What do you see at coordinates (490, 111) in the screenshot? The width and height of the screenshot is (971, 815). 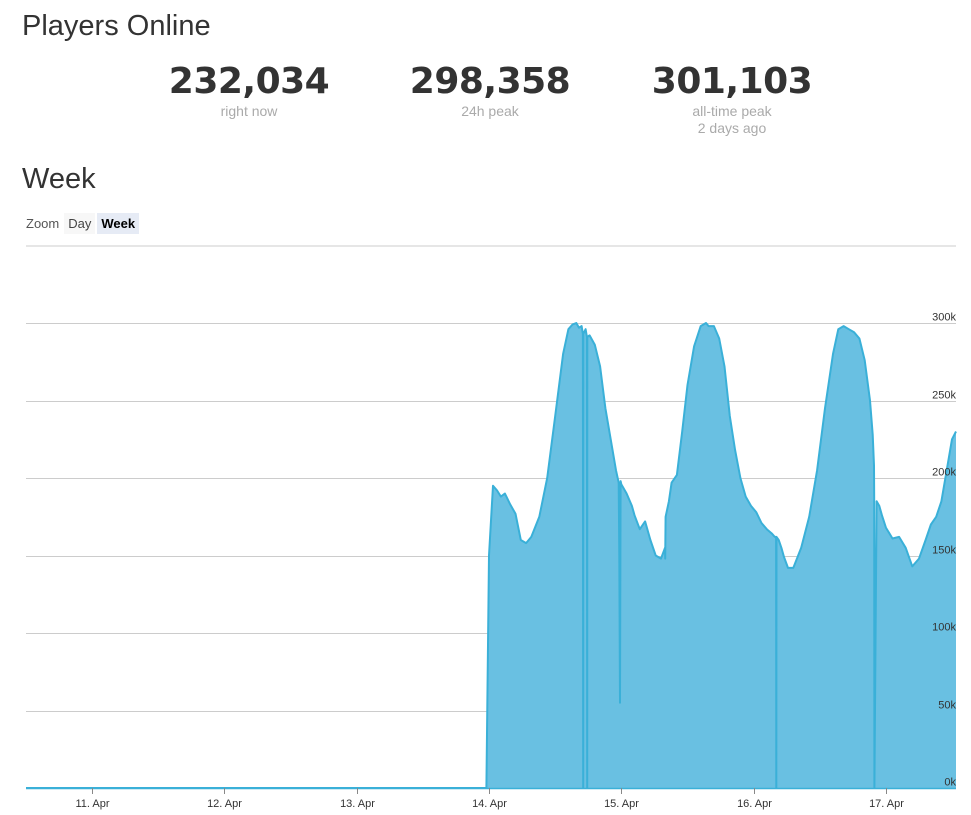 I see `stat-label: 24h peak` at bounding box center [490, 111].